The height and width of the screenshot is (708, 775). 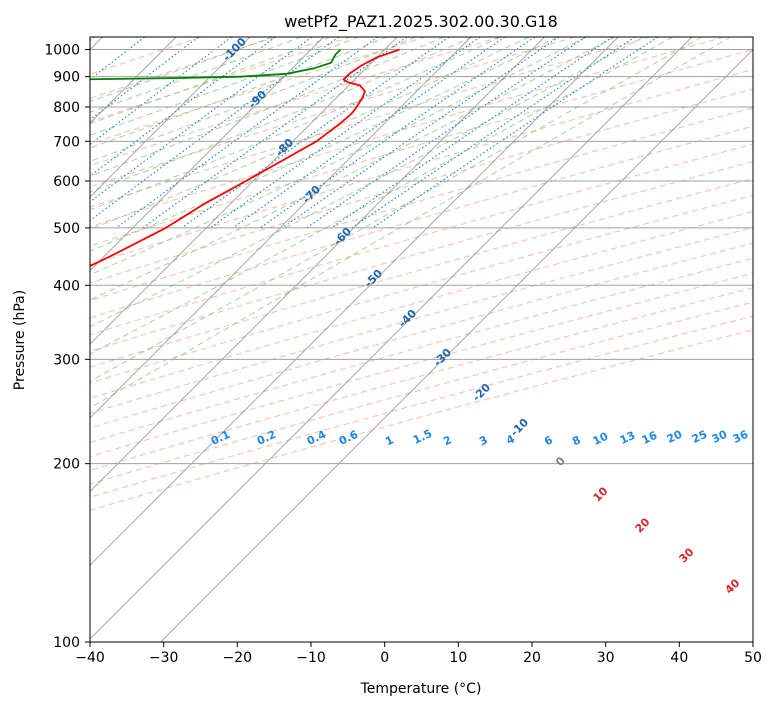 What do you see at coordinates (66, 142) in the screenshot?
I see `y-tick-label: 700` at bounding box center [66, 142].